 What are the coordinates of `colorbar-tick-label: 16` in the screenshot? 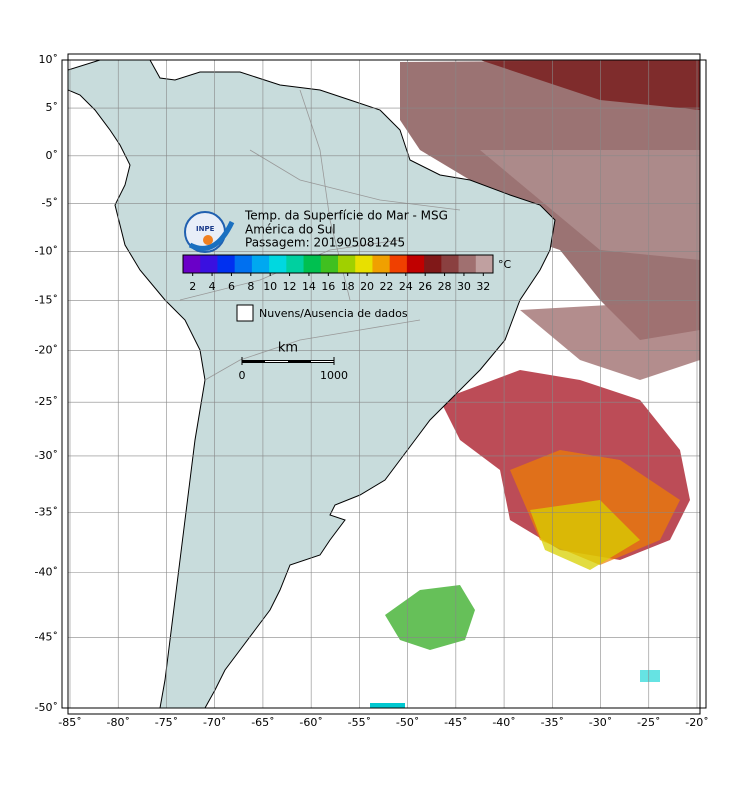 It's located at (328, 286).